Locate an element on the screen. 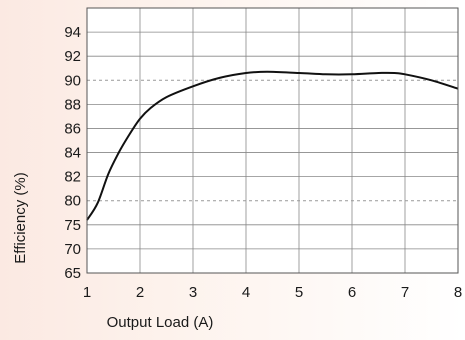 This screenshot has height=340, width=465. y-tick-label-80: 80 is located at coordinates (72, 201).